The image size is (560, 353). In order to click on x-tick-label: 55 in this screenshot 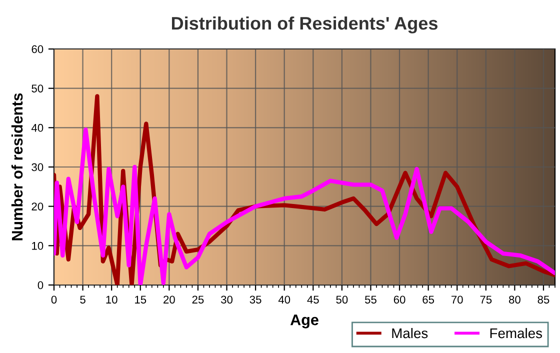, I will do `click(370, 300)`.